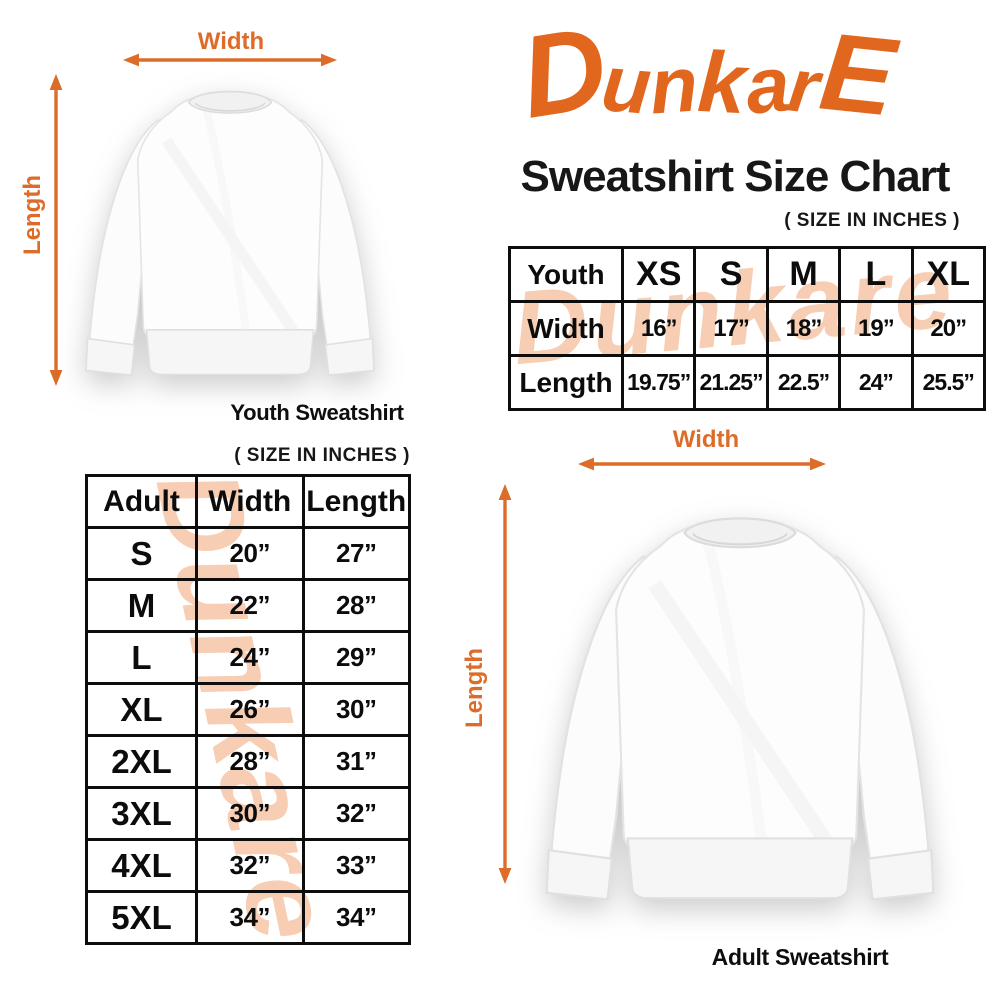 This screenshot has height=1000, width=1000. I want to click on value-cell: 33”, so click(356, 865).